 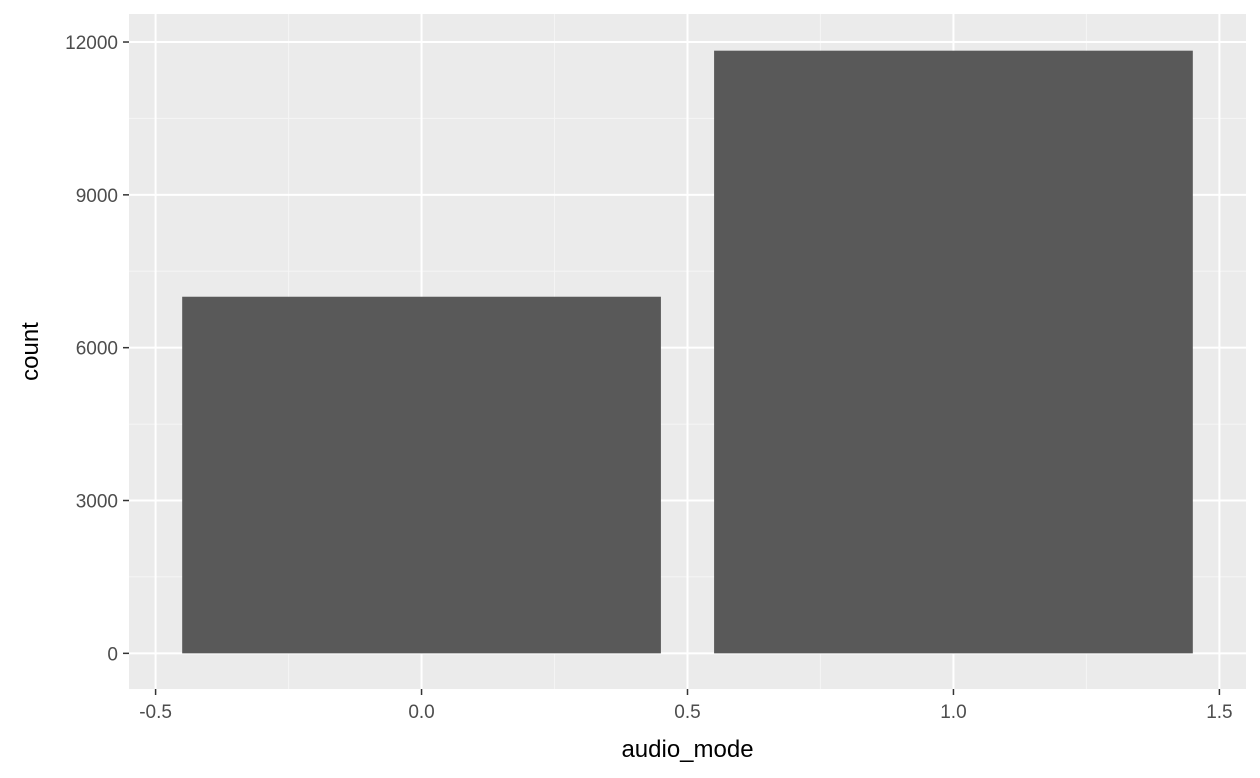 I want to click on y-axis-title: count, so click(x=30, y=351).